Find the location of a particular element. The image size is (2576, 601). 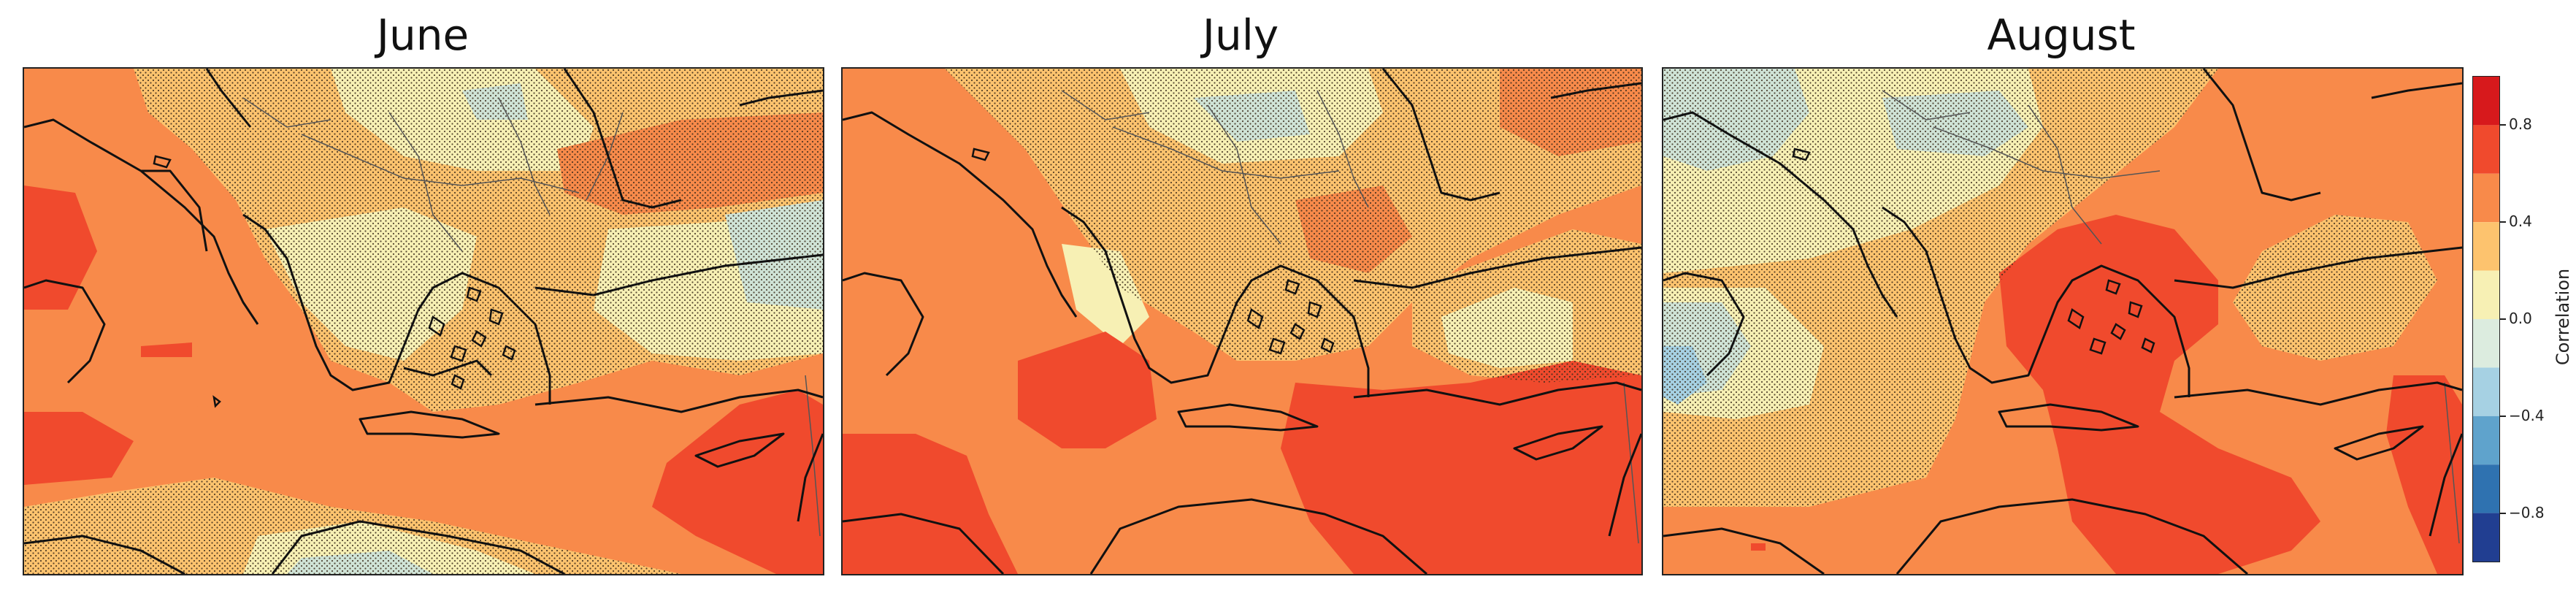

colorbar-tick-label: 0.8 is located at coordinates (2520, 124).